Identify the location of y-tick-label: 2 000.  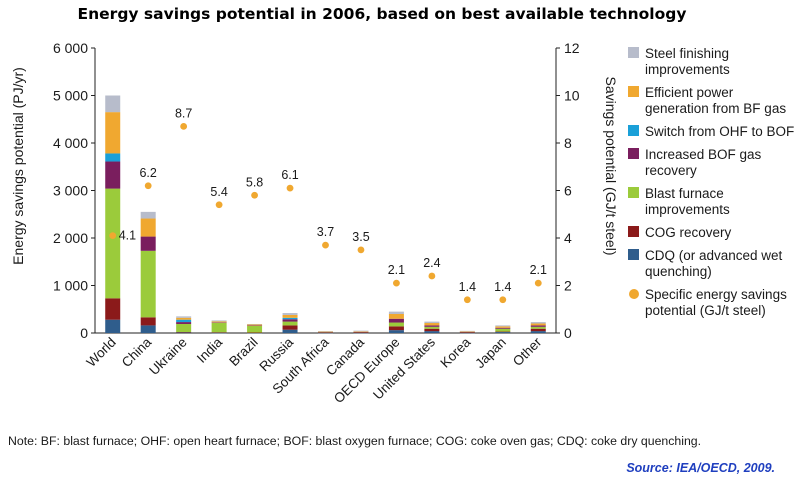
(70, 238).